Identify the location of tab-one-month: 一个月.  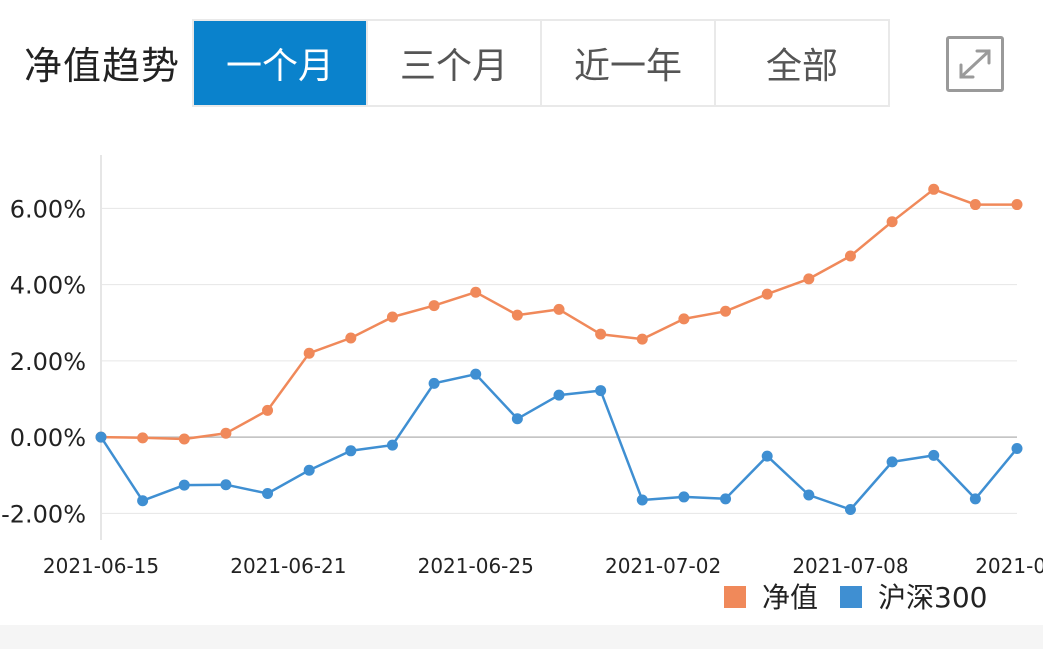
(281, 63).